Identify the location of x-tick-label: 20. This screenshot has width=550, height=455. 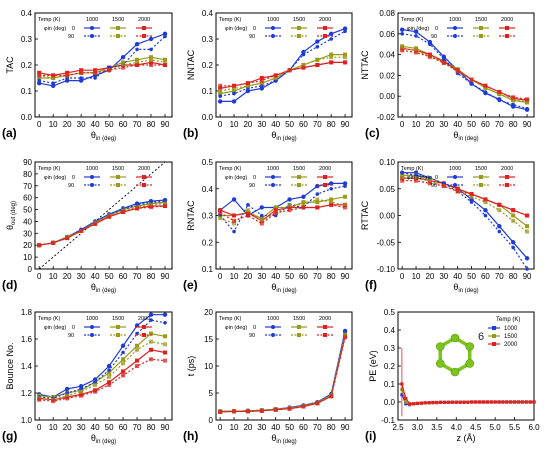
(247, 276).